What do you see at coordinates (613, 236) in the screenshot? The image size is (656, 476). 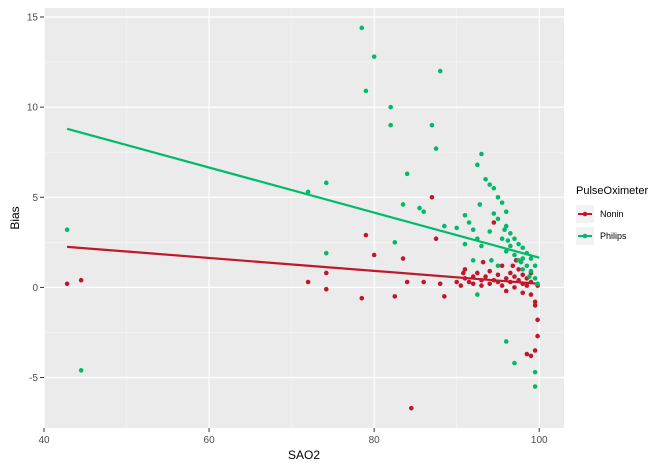 I see `legend-label-philips: Philips` at bounding box center [613, 236].